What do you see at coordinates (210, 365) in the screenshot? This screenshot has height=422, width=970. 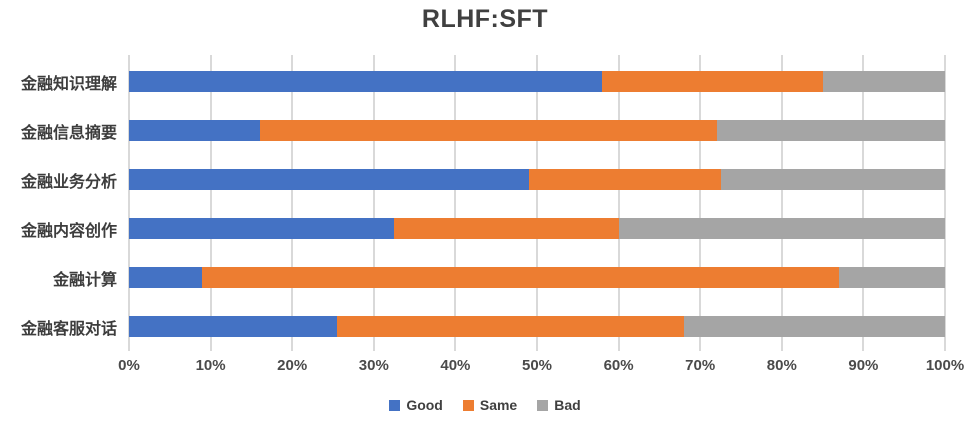 I see `x-tick-label: 10%` at bounding box center [210, 365].